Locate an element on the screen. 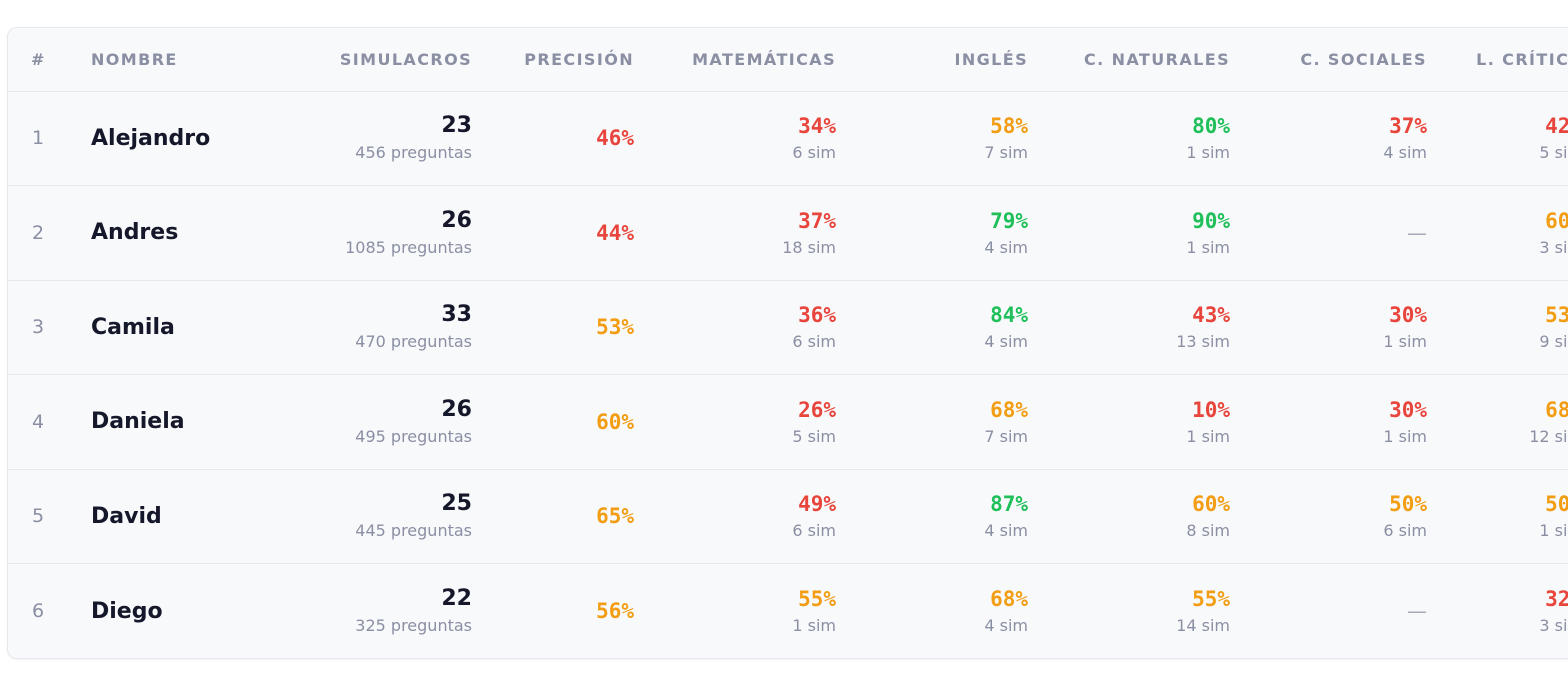 The image size is (1568, 685). c-sociales-percent: 30% is located at coordinates (1408, 409).